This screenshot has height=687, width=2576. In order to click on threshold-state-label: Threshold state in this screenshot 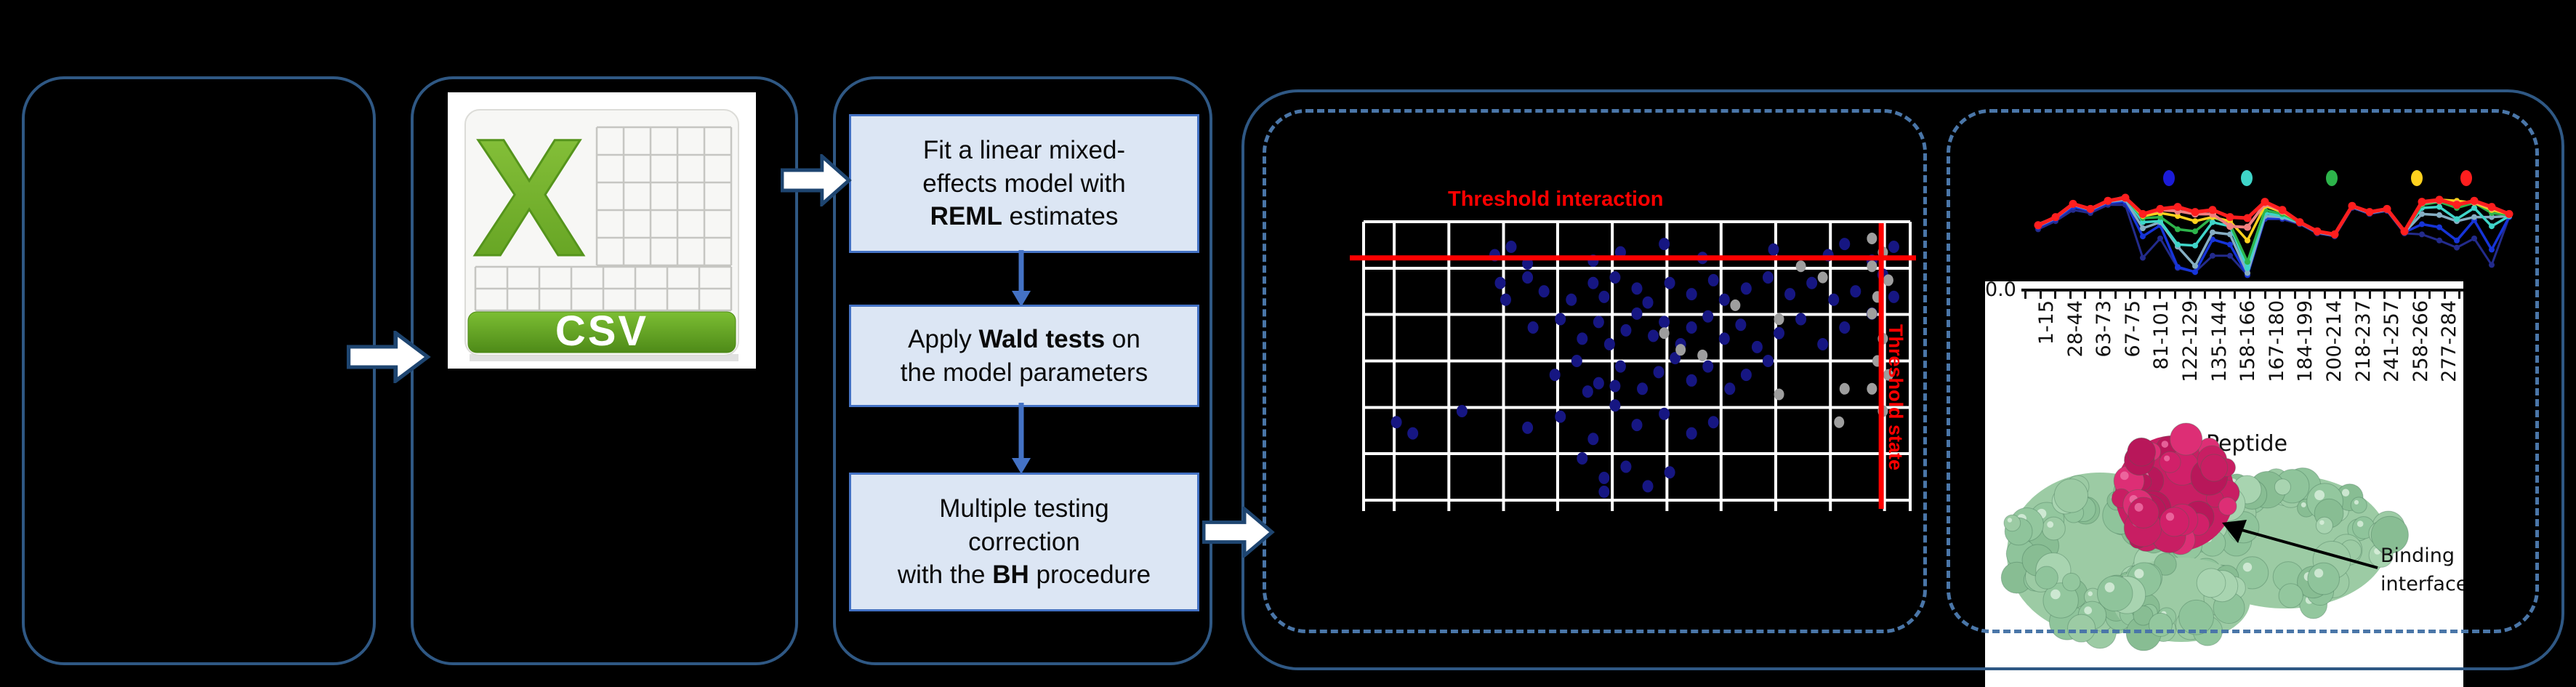, I will do `click(1896, 397)`.